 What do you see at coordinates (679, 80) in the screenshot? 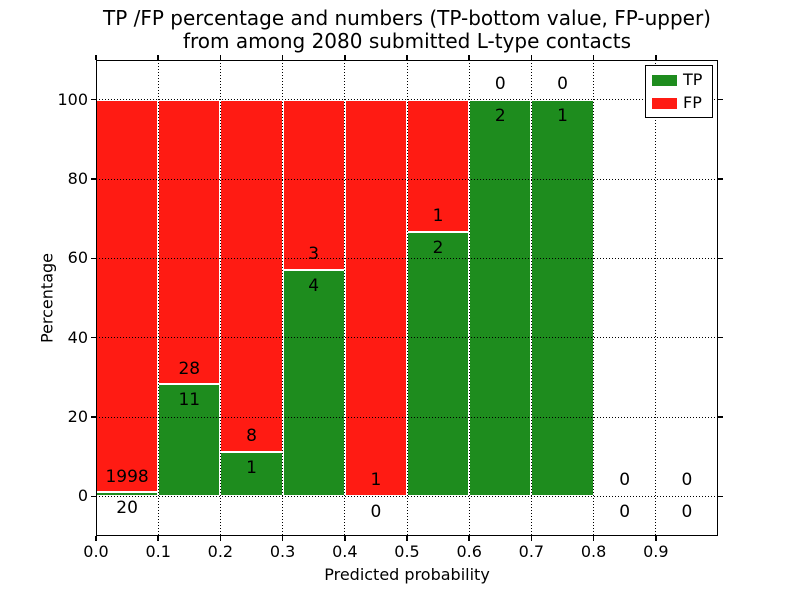
I see `legend-item-tp: TP` at bounding box center [679, 80].